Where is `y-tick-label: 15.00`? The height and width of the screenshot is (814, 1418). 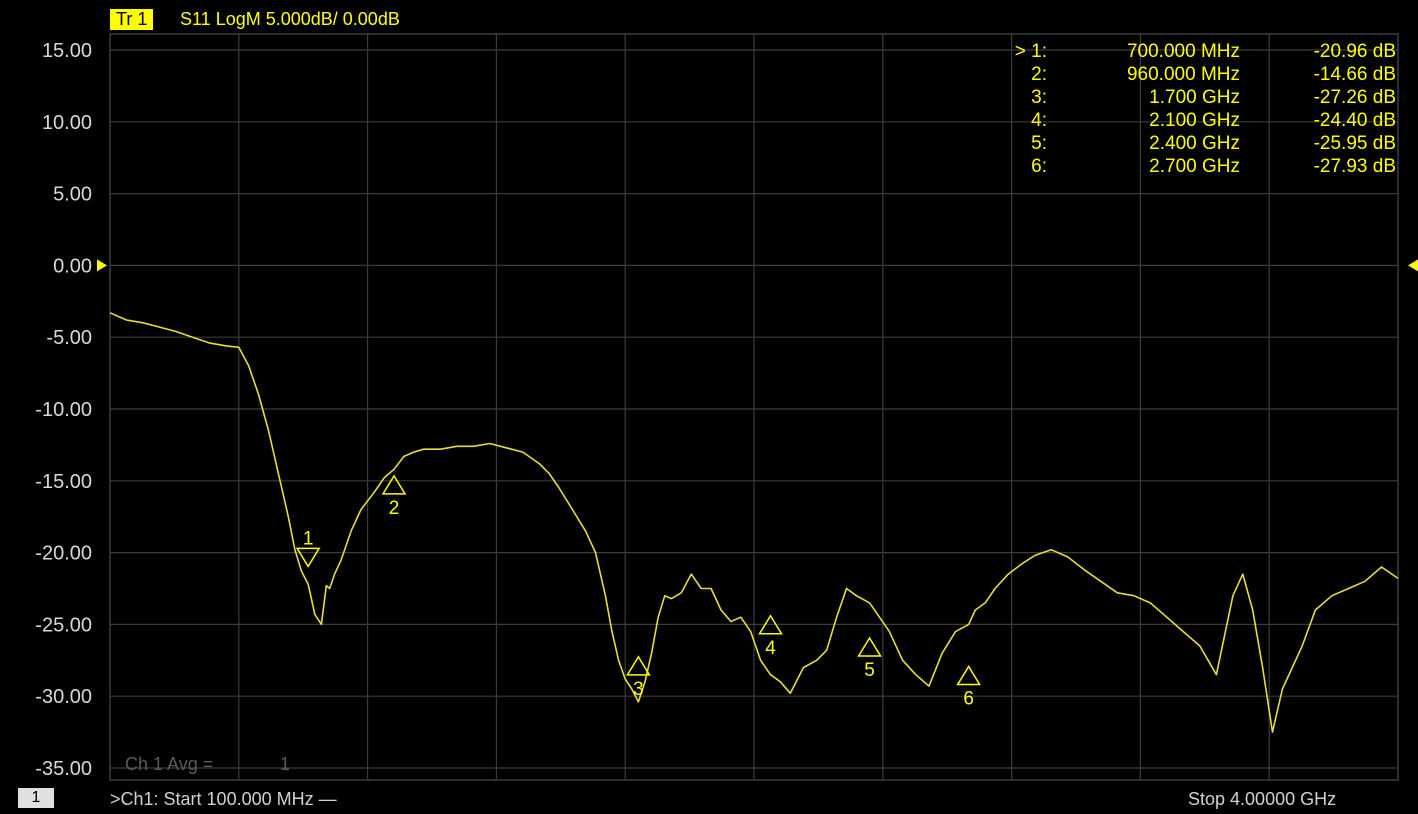
y-tick-label: 15.00 is located at coordinates (67, 51).